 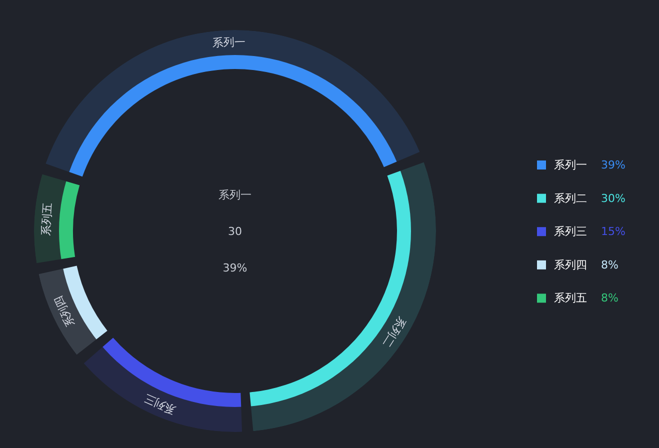 What do you see at coordinates (613, 231) in the screenshot?
I see `data-label: 15%` at bounding box center [613, 231].